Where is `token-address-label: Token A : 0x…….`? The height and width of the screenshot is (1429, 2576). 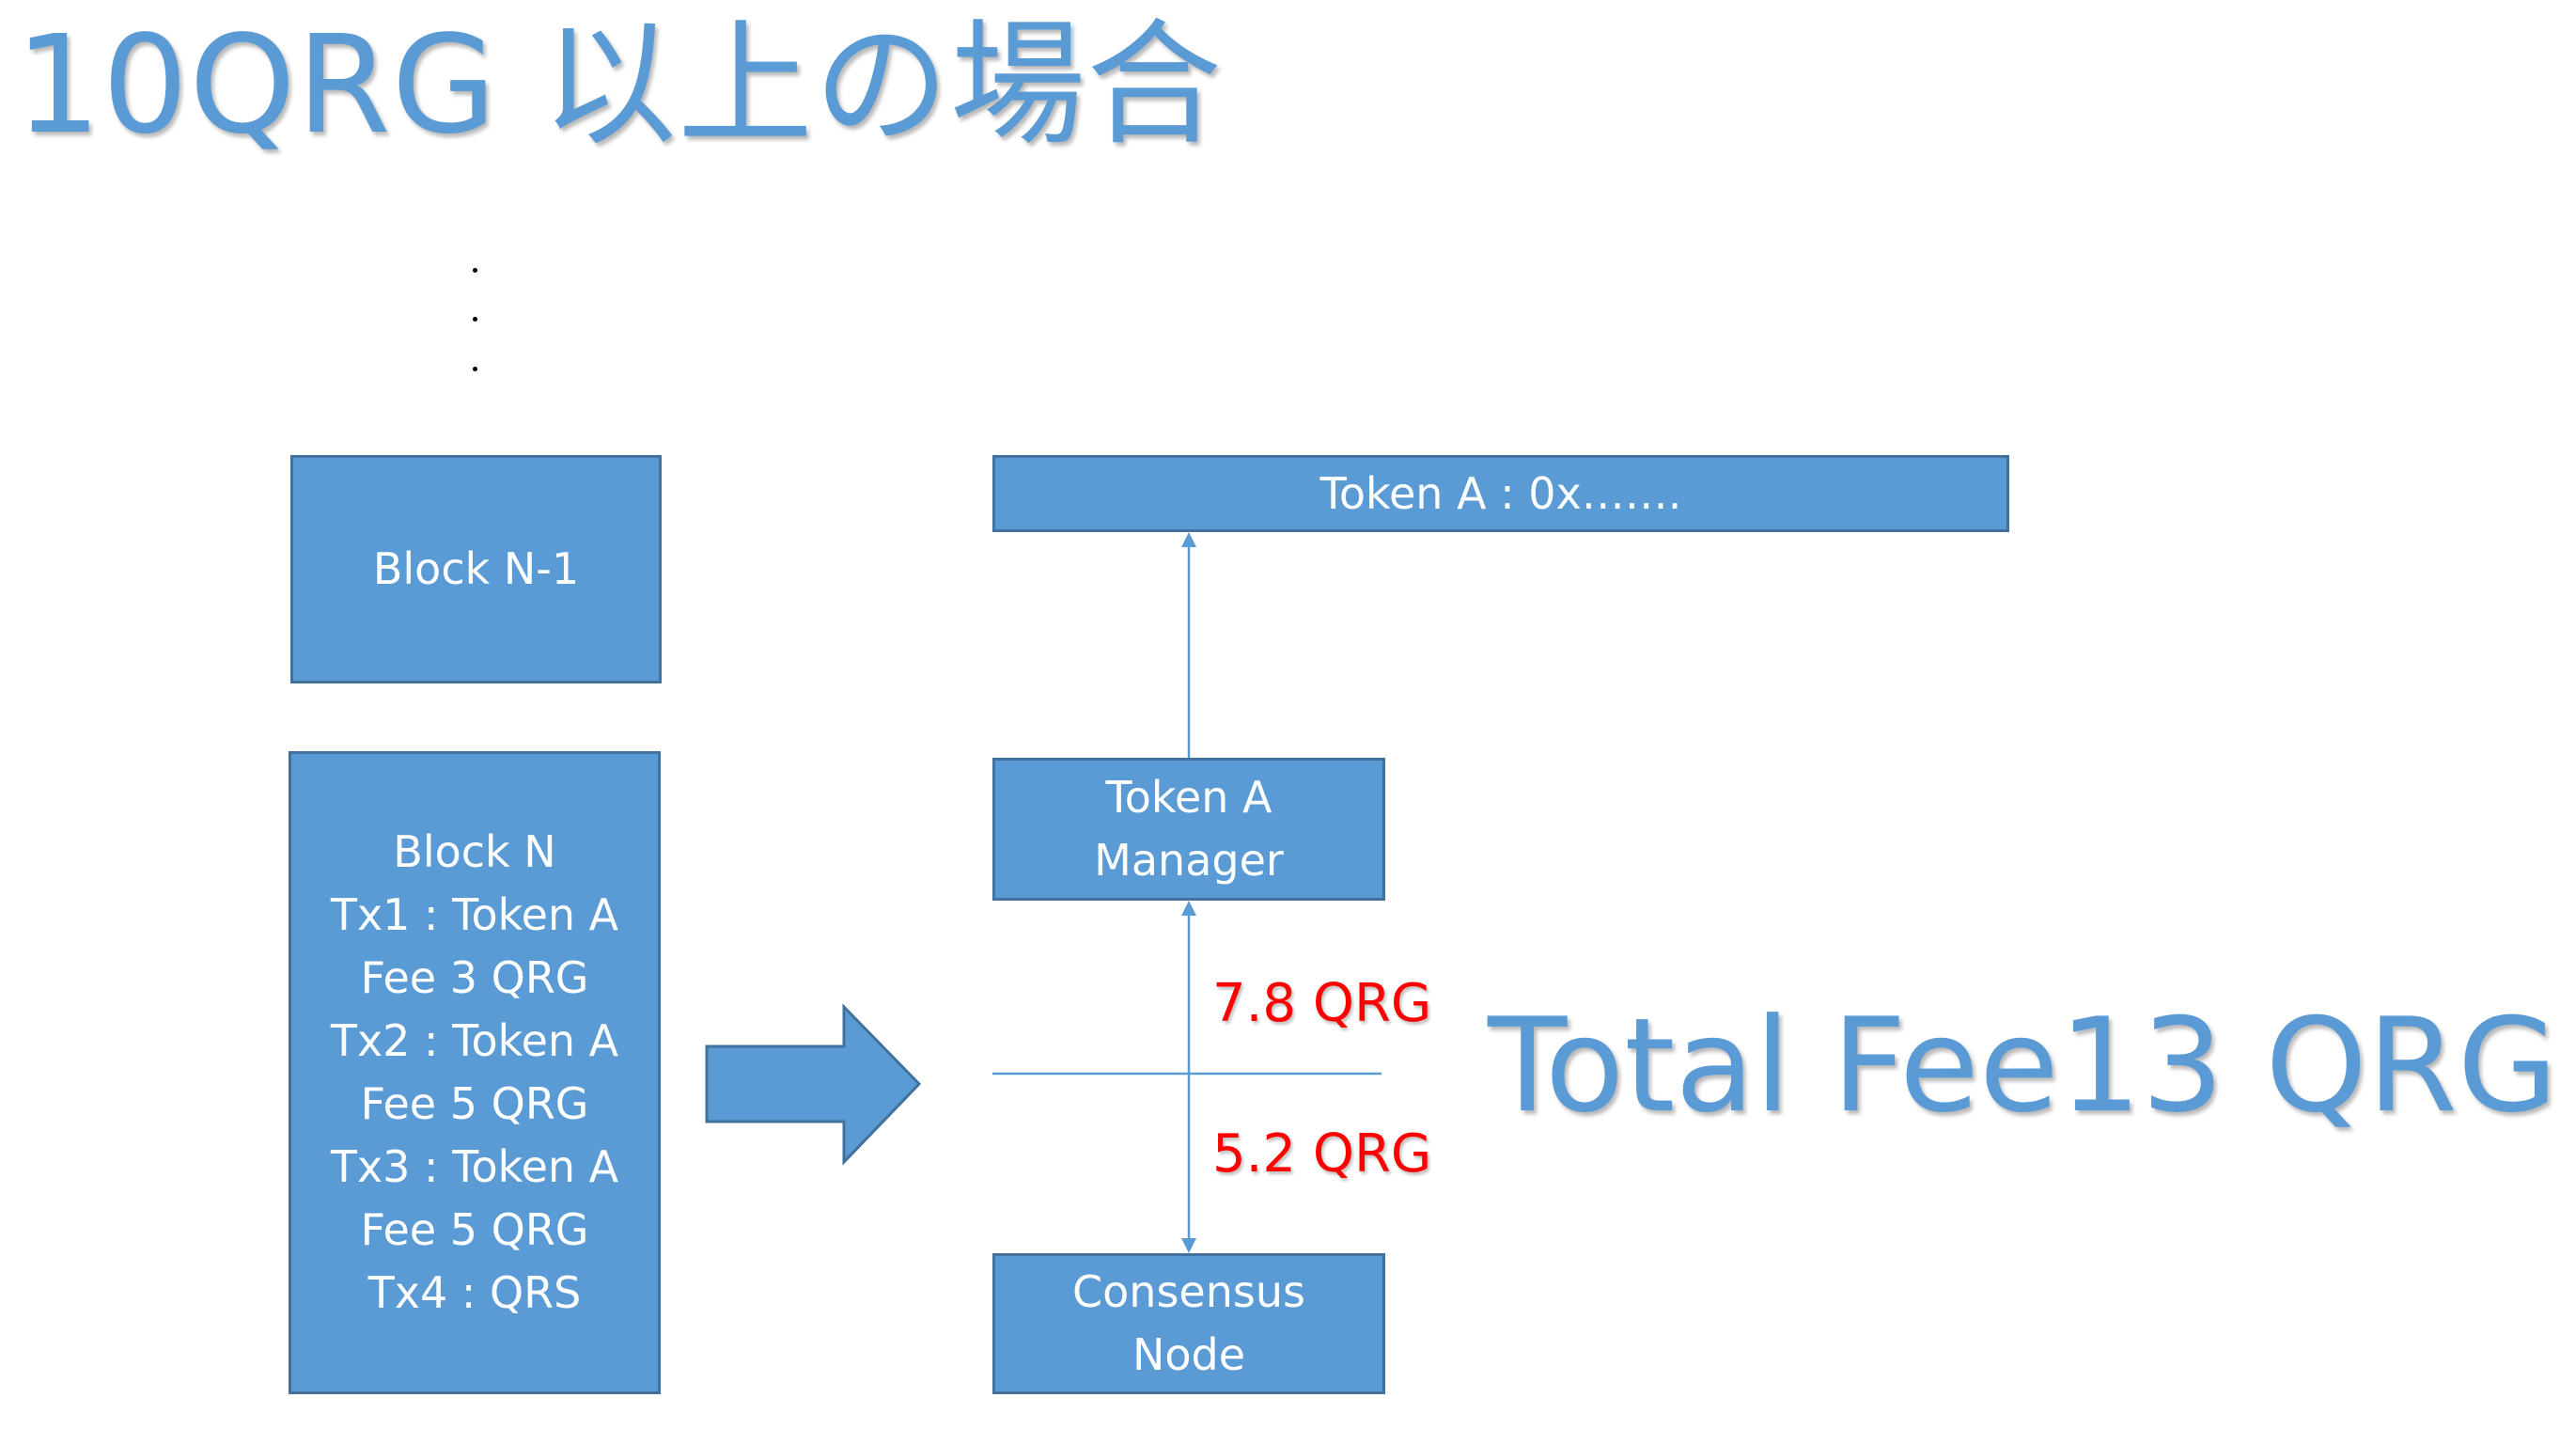
token-address-label: Token A : 0x……. is located at coordinates (1500, 493).